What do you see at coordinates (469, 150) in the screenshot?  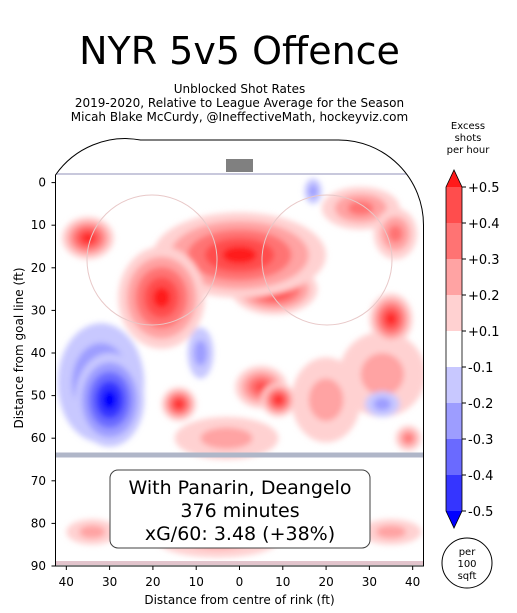 I see `colorbar-title-3: per hour` at bounding box center [469, 150].